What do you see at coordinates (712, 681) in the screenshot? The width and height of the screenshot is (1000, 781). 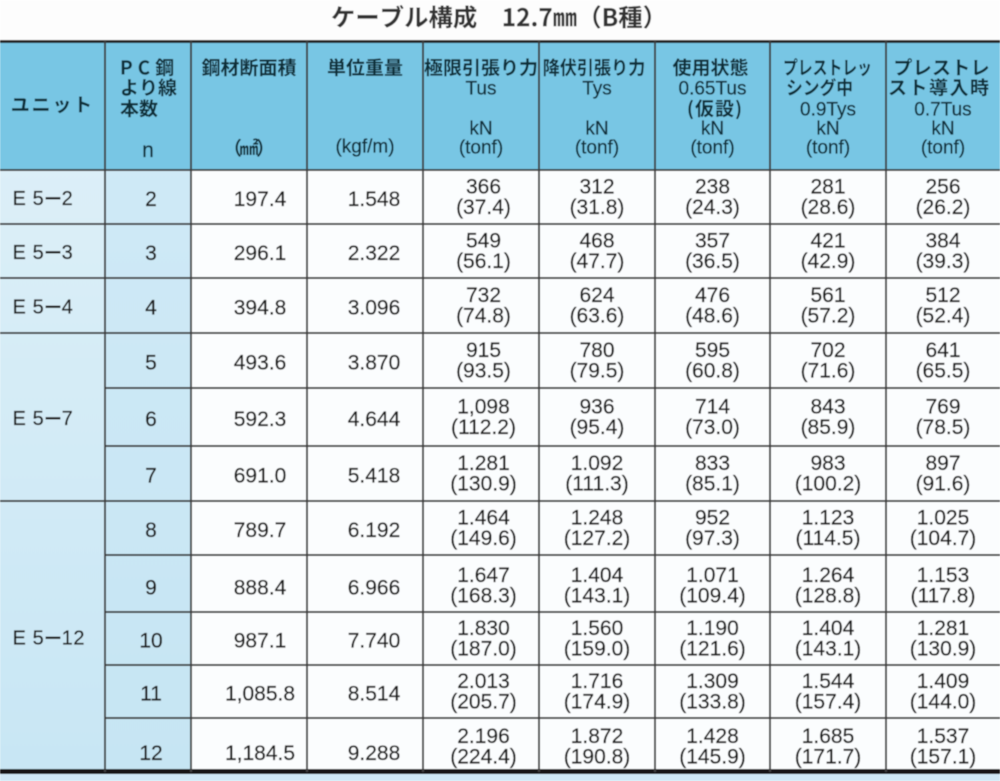 I see `svg-text: 1.309` at bounding box center [712, 681].